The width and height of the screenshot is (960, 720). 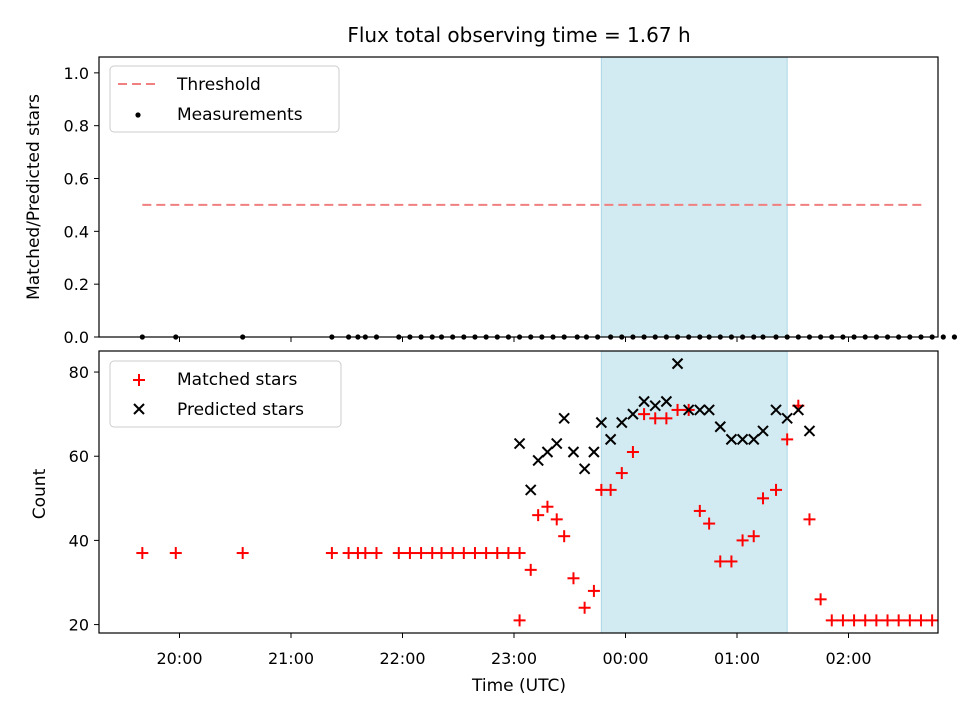 I want to click on bottom-x-axis: 20:00 21:00 22:00 23:00 00:00 01:00 02:00, so click(x=514, y=650).